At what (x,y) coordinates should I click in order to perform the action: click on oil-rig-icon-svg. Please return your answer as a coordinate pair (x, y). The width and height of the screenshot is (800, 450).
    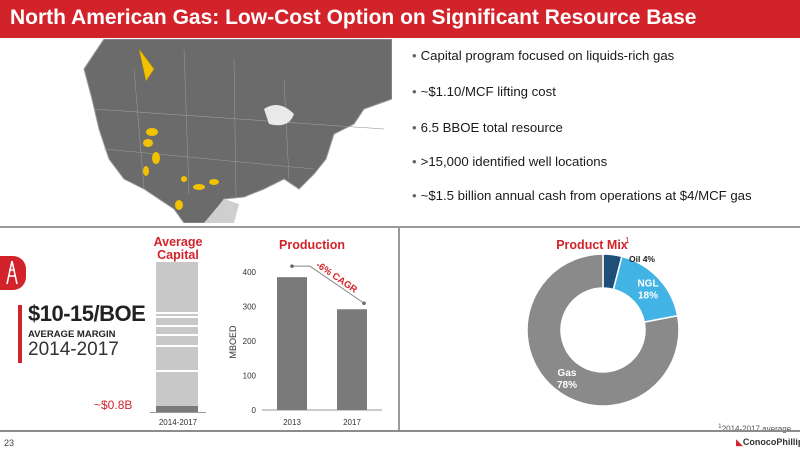
    Looking at the image, I should click on (12, 272).